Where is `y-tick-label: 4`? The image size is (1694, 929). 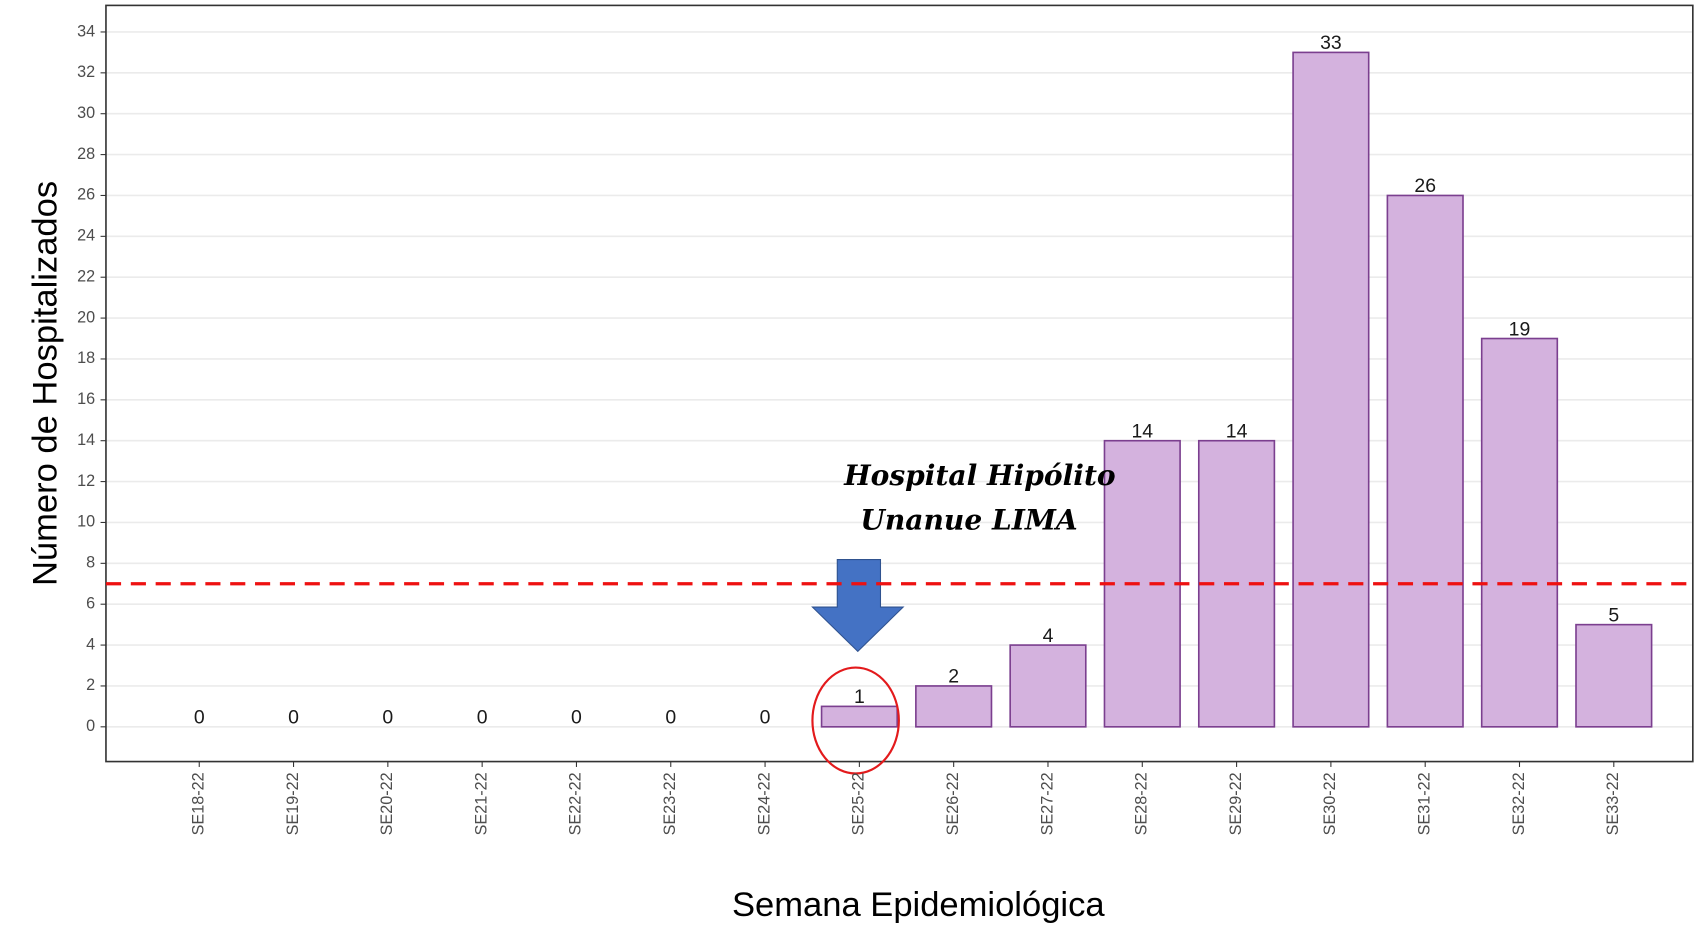
y-tick-label: 4 is located at coordinates (90, 644).